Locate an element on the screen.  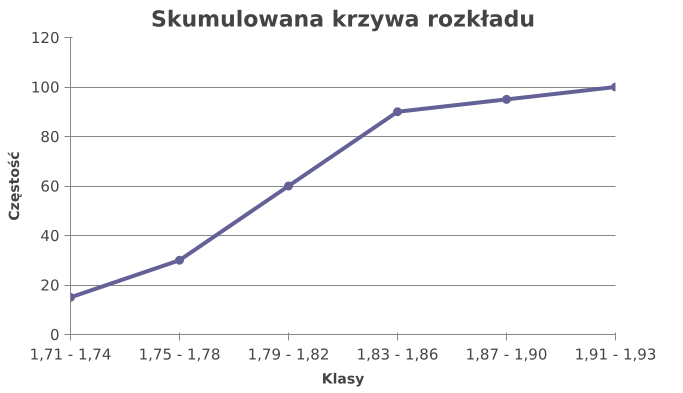
x-tick-label: 1,79 - 1,82 is located at coordinates (289, 355).